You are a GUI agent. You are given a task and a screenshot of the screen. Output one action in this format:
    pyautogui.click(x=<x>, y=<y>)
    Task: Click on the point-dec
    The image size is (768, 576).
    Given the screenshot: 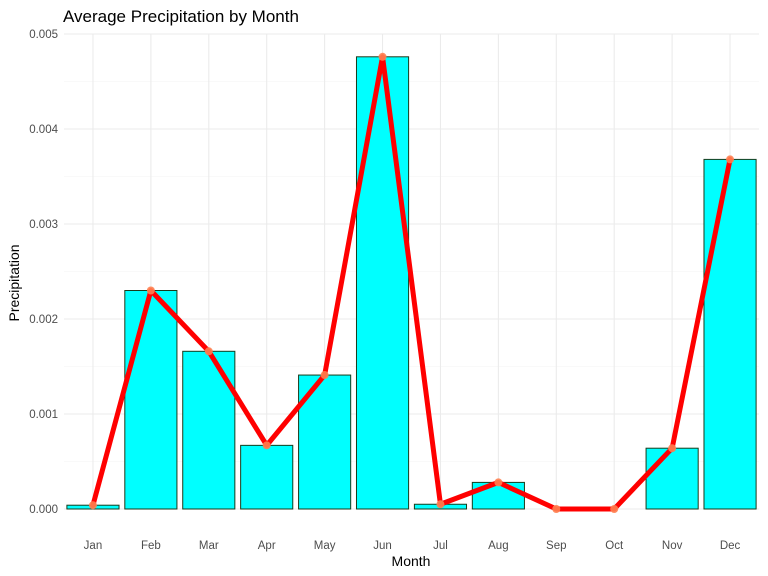 What is the action you would take?
    pyautogui.click(x=730, y=159)
    